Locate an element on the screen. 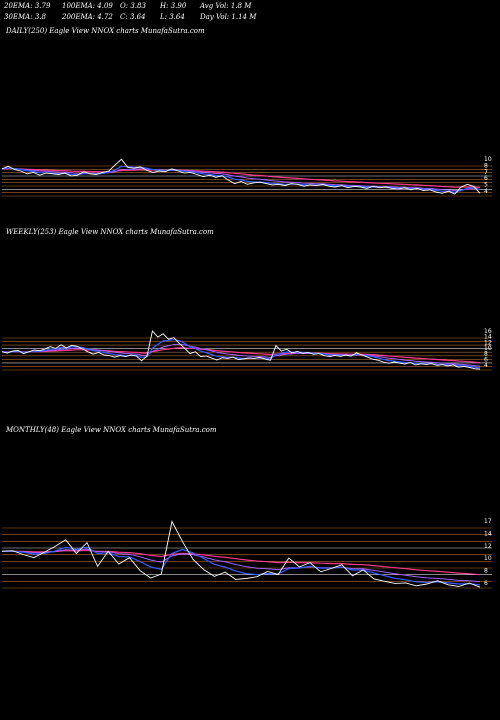 The width and height of the screenshot is (500, 720). monthly-price-line is located at coordinates (241, 554).